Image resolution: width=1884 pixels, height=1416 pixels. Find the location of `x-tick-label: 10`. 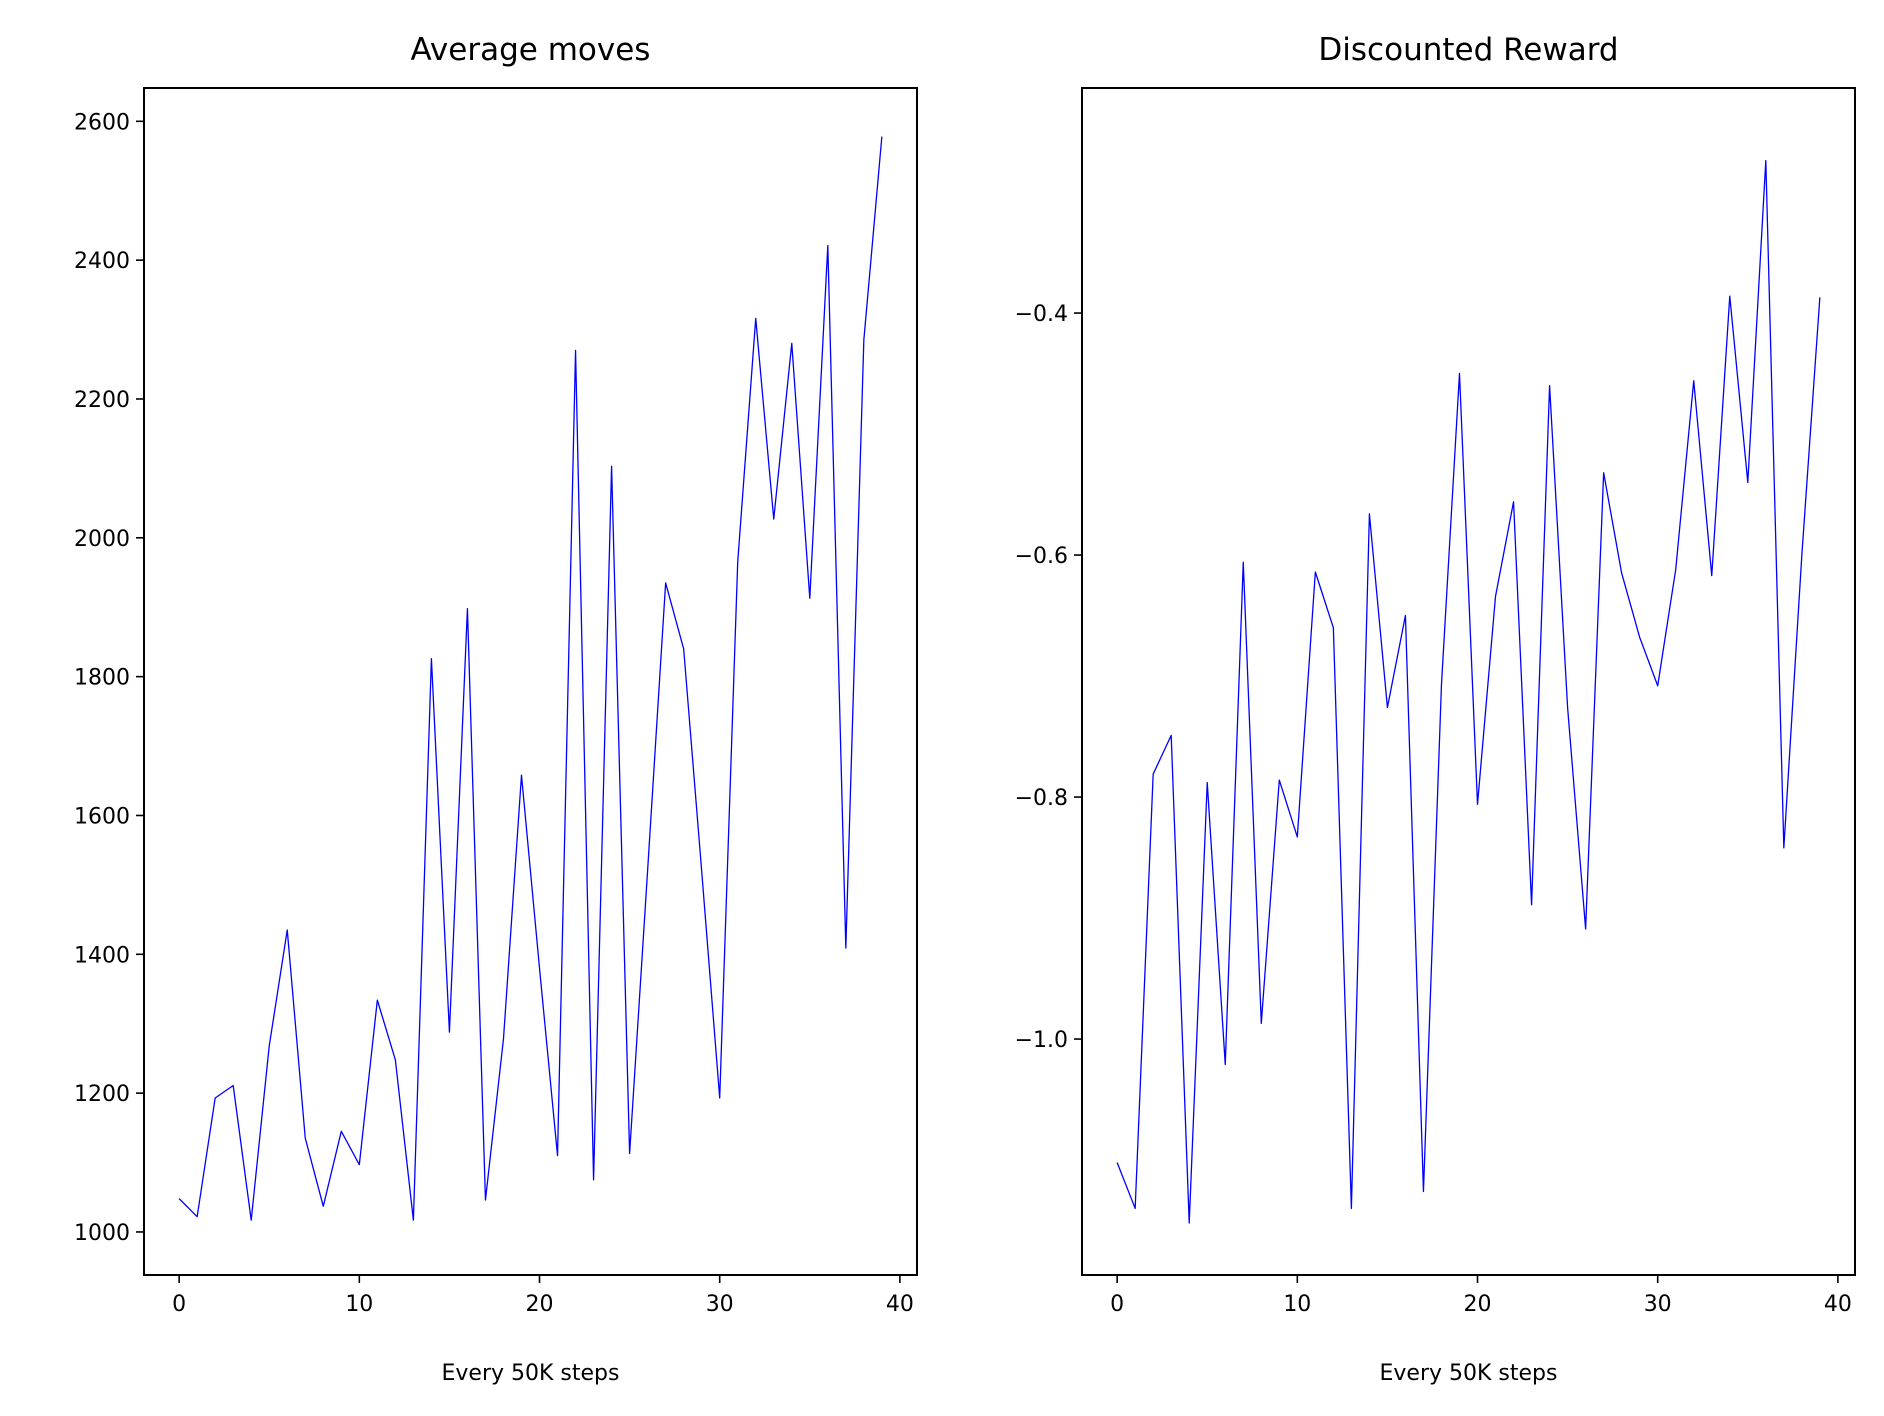

x-tick-label: 10 is located at coordinates (359, 1304).